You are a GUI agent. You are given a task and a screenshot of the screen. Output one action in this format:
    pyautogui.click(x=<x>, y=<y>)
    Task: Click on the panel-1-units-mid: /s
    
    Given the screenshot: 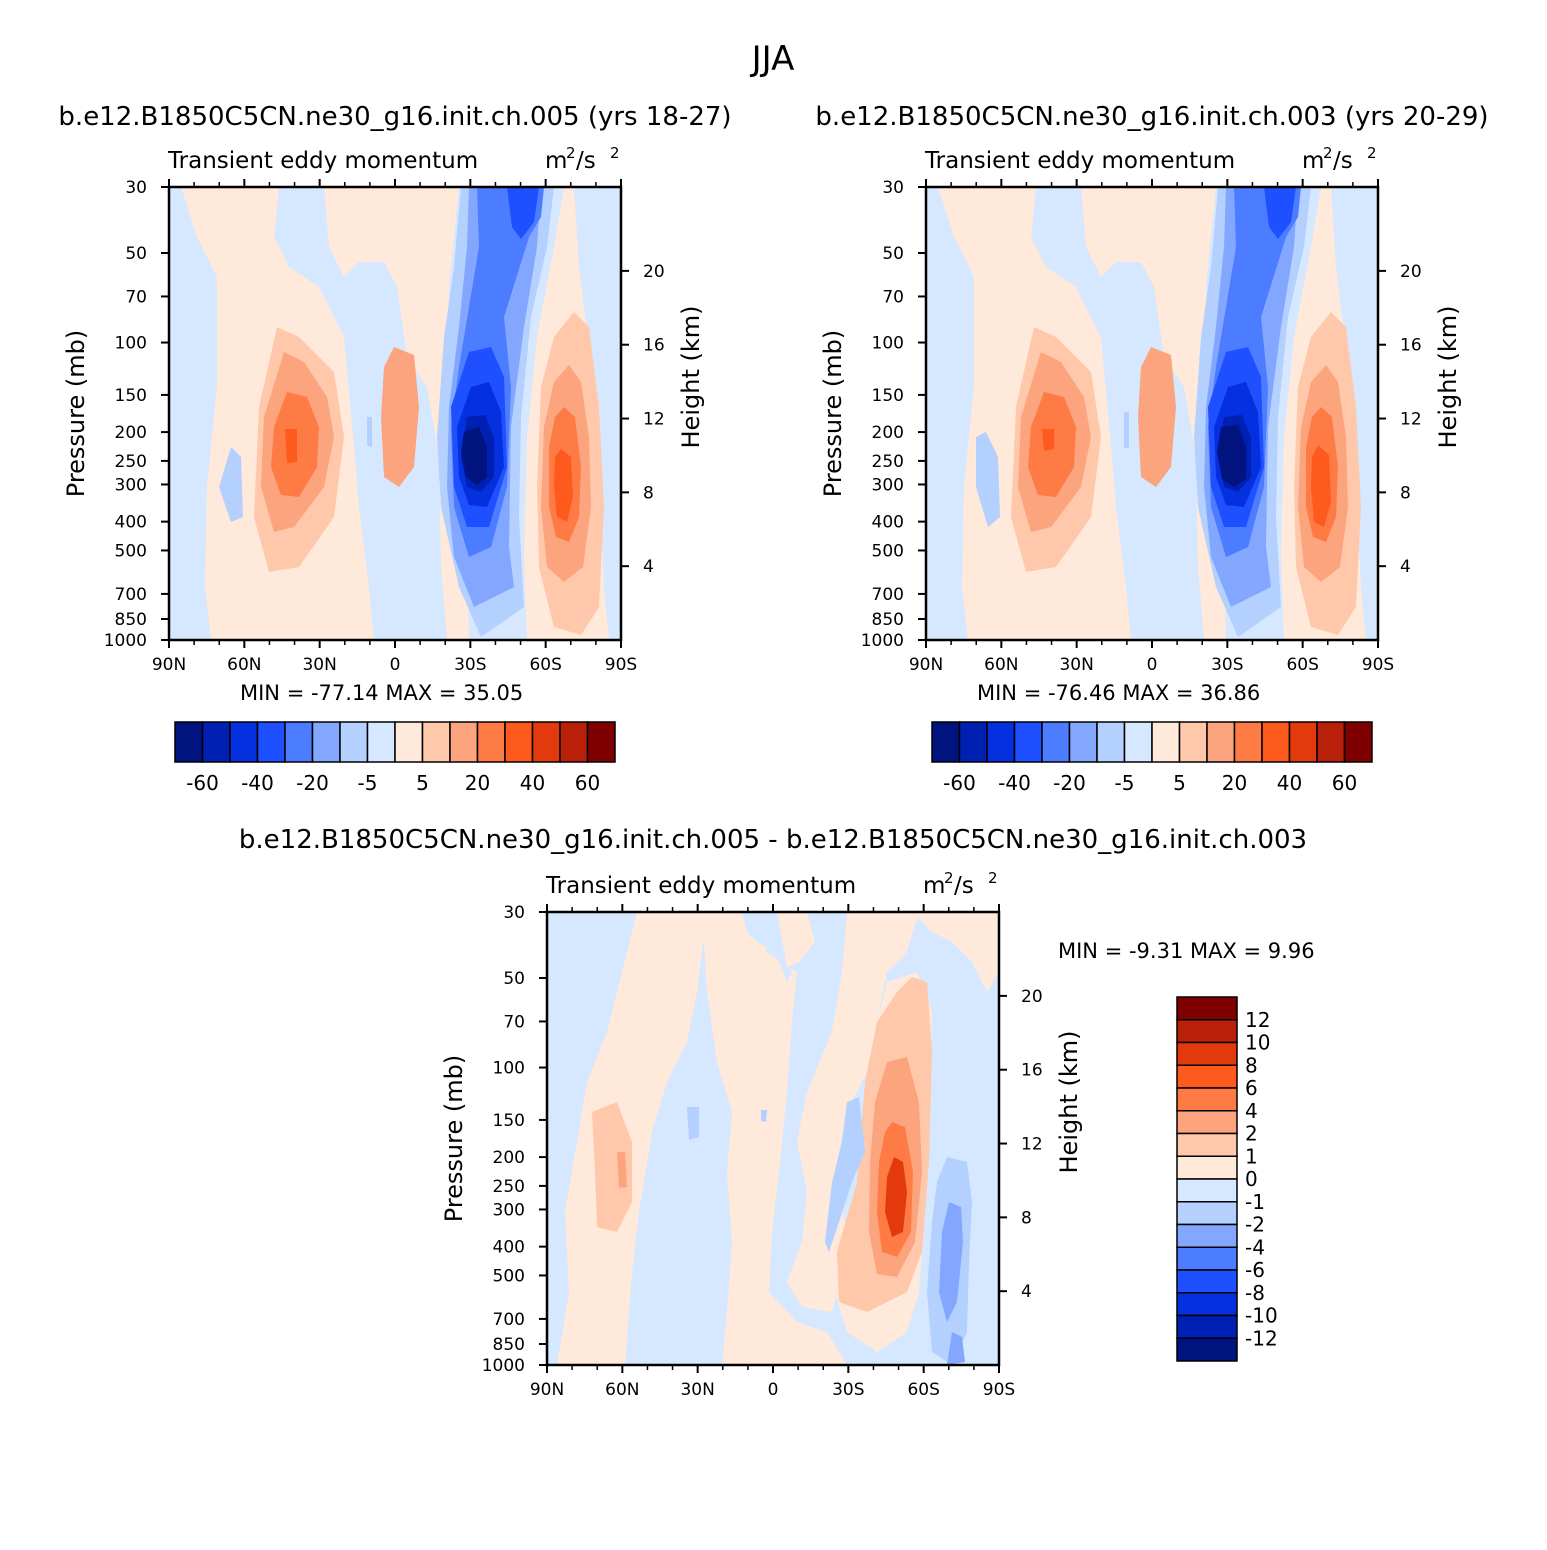 What is the action you would take?
    pyautogui.click(x=586, y=161)
    